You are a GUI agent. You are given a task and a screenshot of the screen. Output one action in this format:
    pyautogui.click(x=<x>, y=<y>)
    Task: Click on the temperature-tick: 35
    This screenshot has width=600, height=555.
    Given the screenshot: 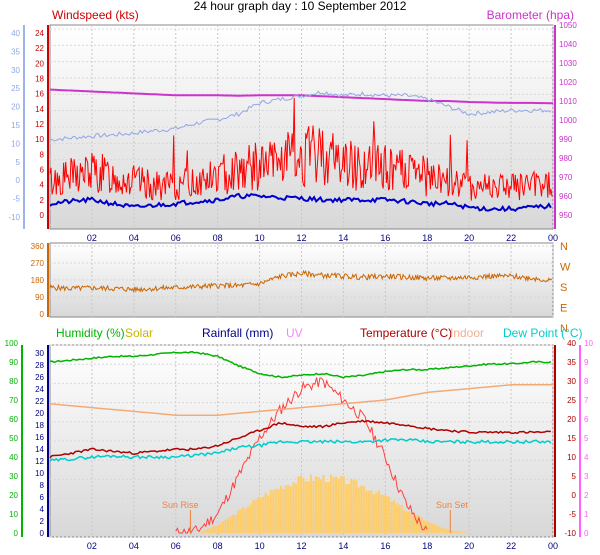 What is the action you would take?
    pyautogui.click(x=571, y=362)
    